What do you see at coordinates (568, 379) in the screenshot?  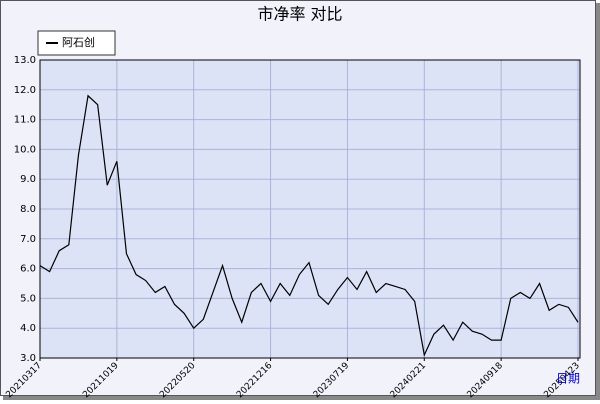 I see `x-axis-label: 日期` at bounding box center [568, 379].